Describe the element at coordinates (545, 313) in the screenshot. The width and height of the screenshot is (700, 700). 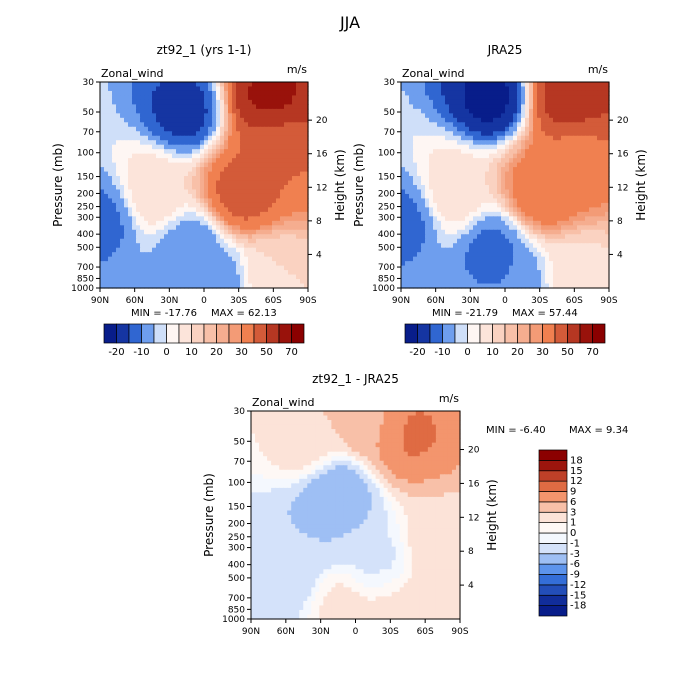
I see `max-label: MAX = 57.44` at that location.